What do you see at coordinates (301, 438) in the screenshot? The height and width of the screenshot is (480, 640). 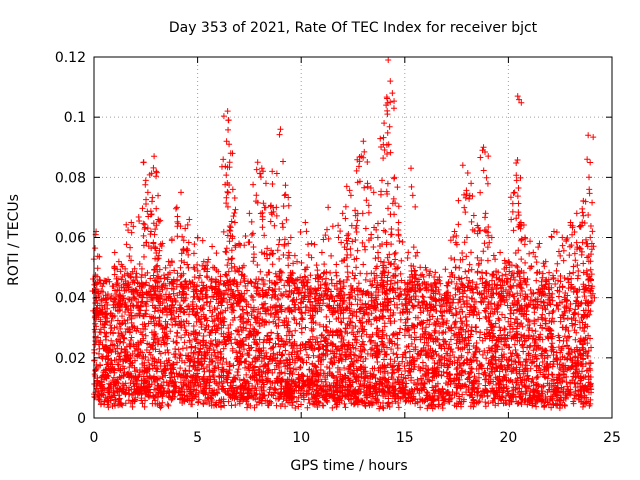 I see `x-tick-label: 10` at bounding box center [301, 438].